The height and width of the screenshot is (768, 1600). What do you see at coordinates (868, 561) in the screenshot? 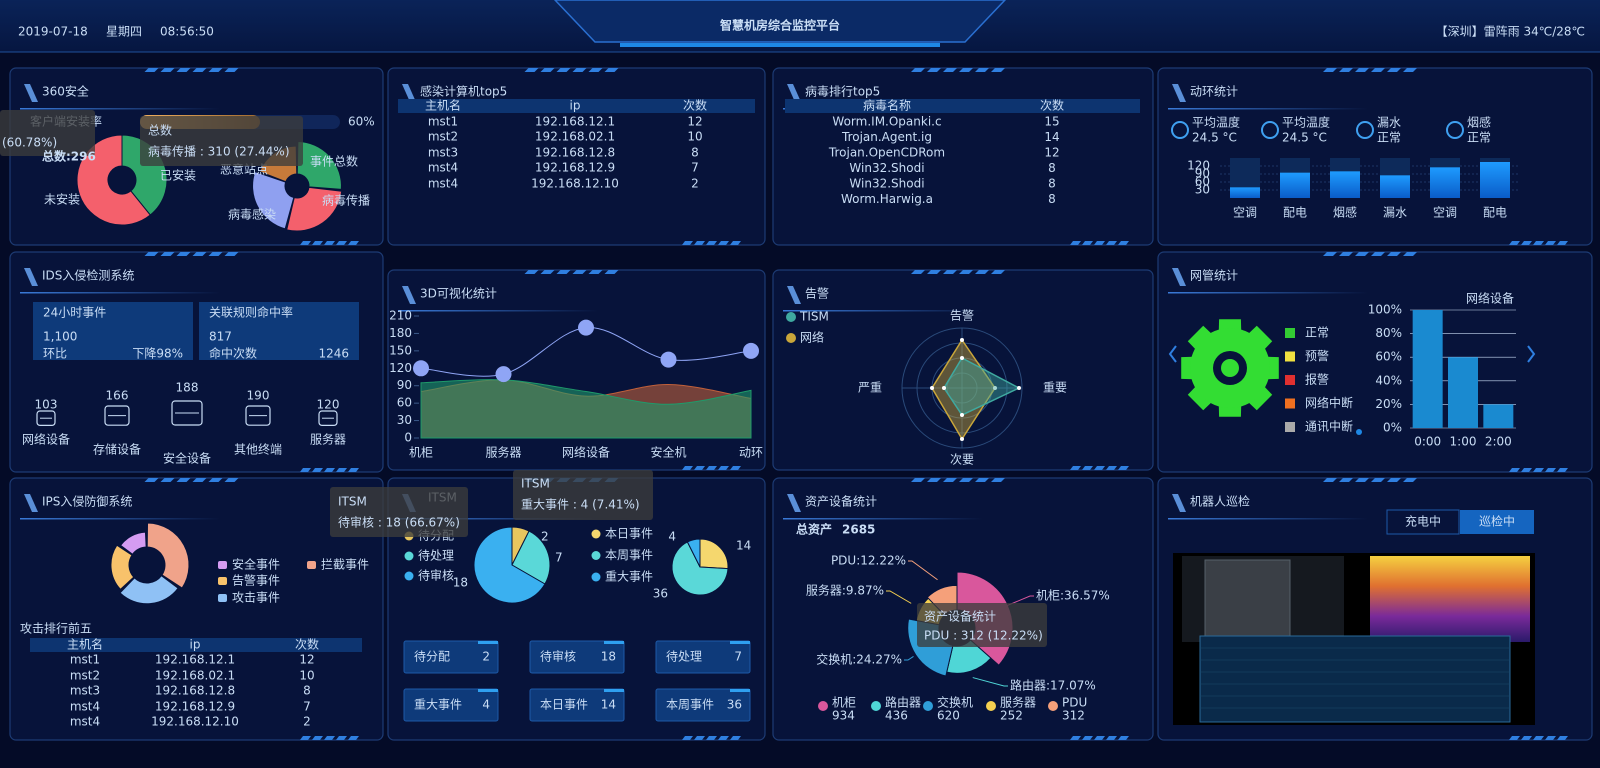
I see `slice-label: PDU:12.22%` at bounding box center [868, 561].